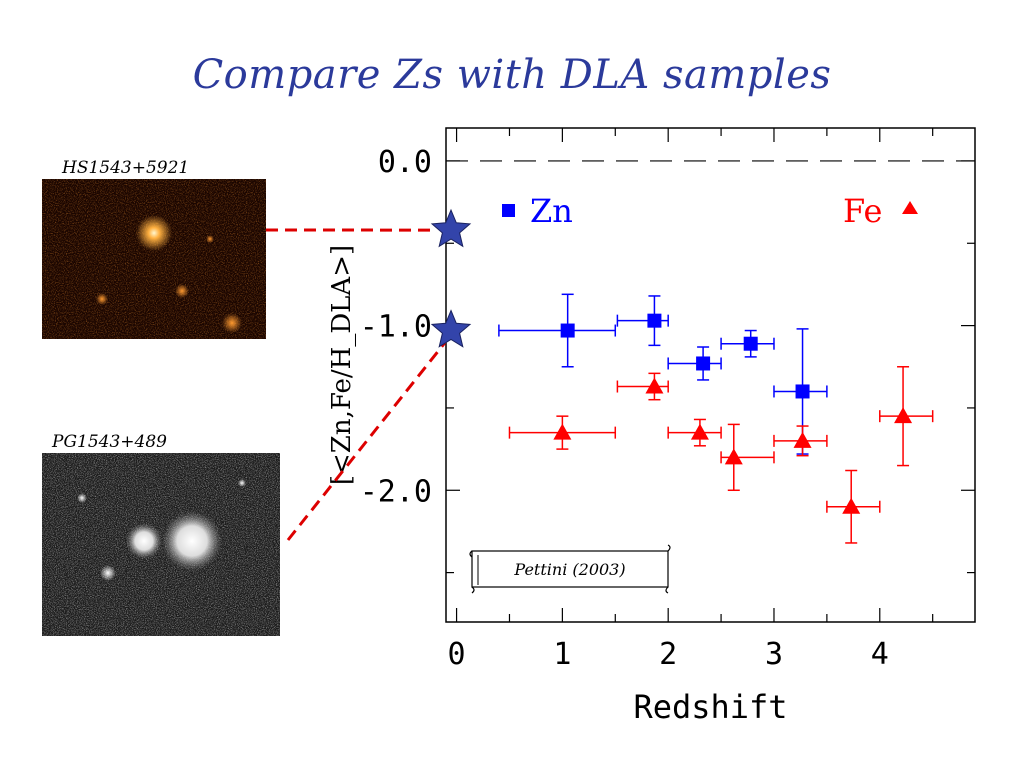  What do you see at coordinates (161, 544) in the screenshot?
I see `galaxy-image-gray-icon` at bounding box center [161, 544].